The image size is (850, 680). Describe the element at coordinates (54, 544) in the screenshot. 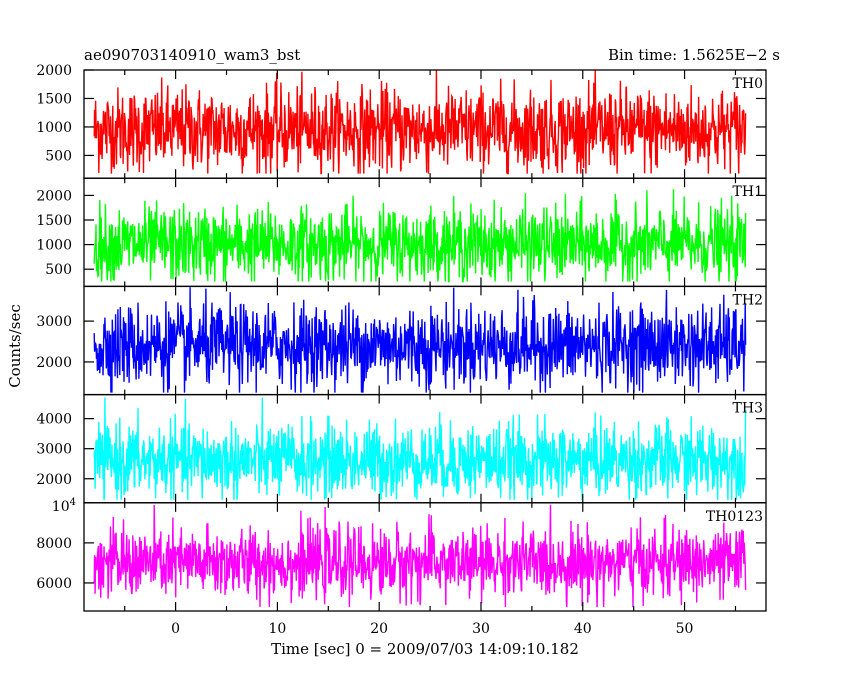

I see `y-tick-label: 8000` at that location.